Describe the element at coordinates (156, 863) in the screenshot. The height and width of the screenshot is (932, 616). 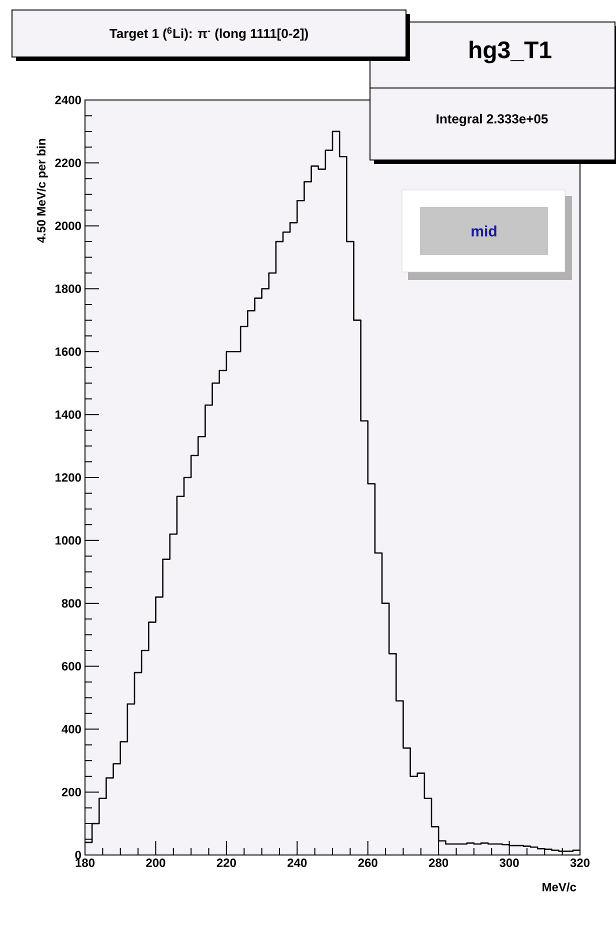
I see `x-tick-label: 200` at that location.